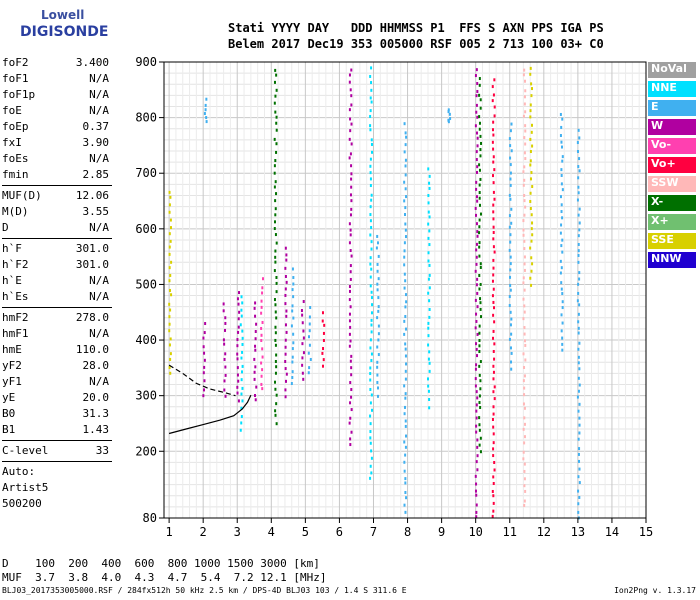  Describe the element at coordinates (96, 174) in the screenshot. I see `param-value: 2.85` at that location.